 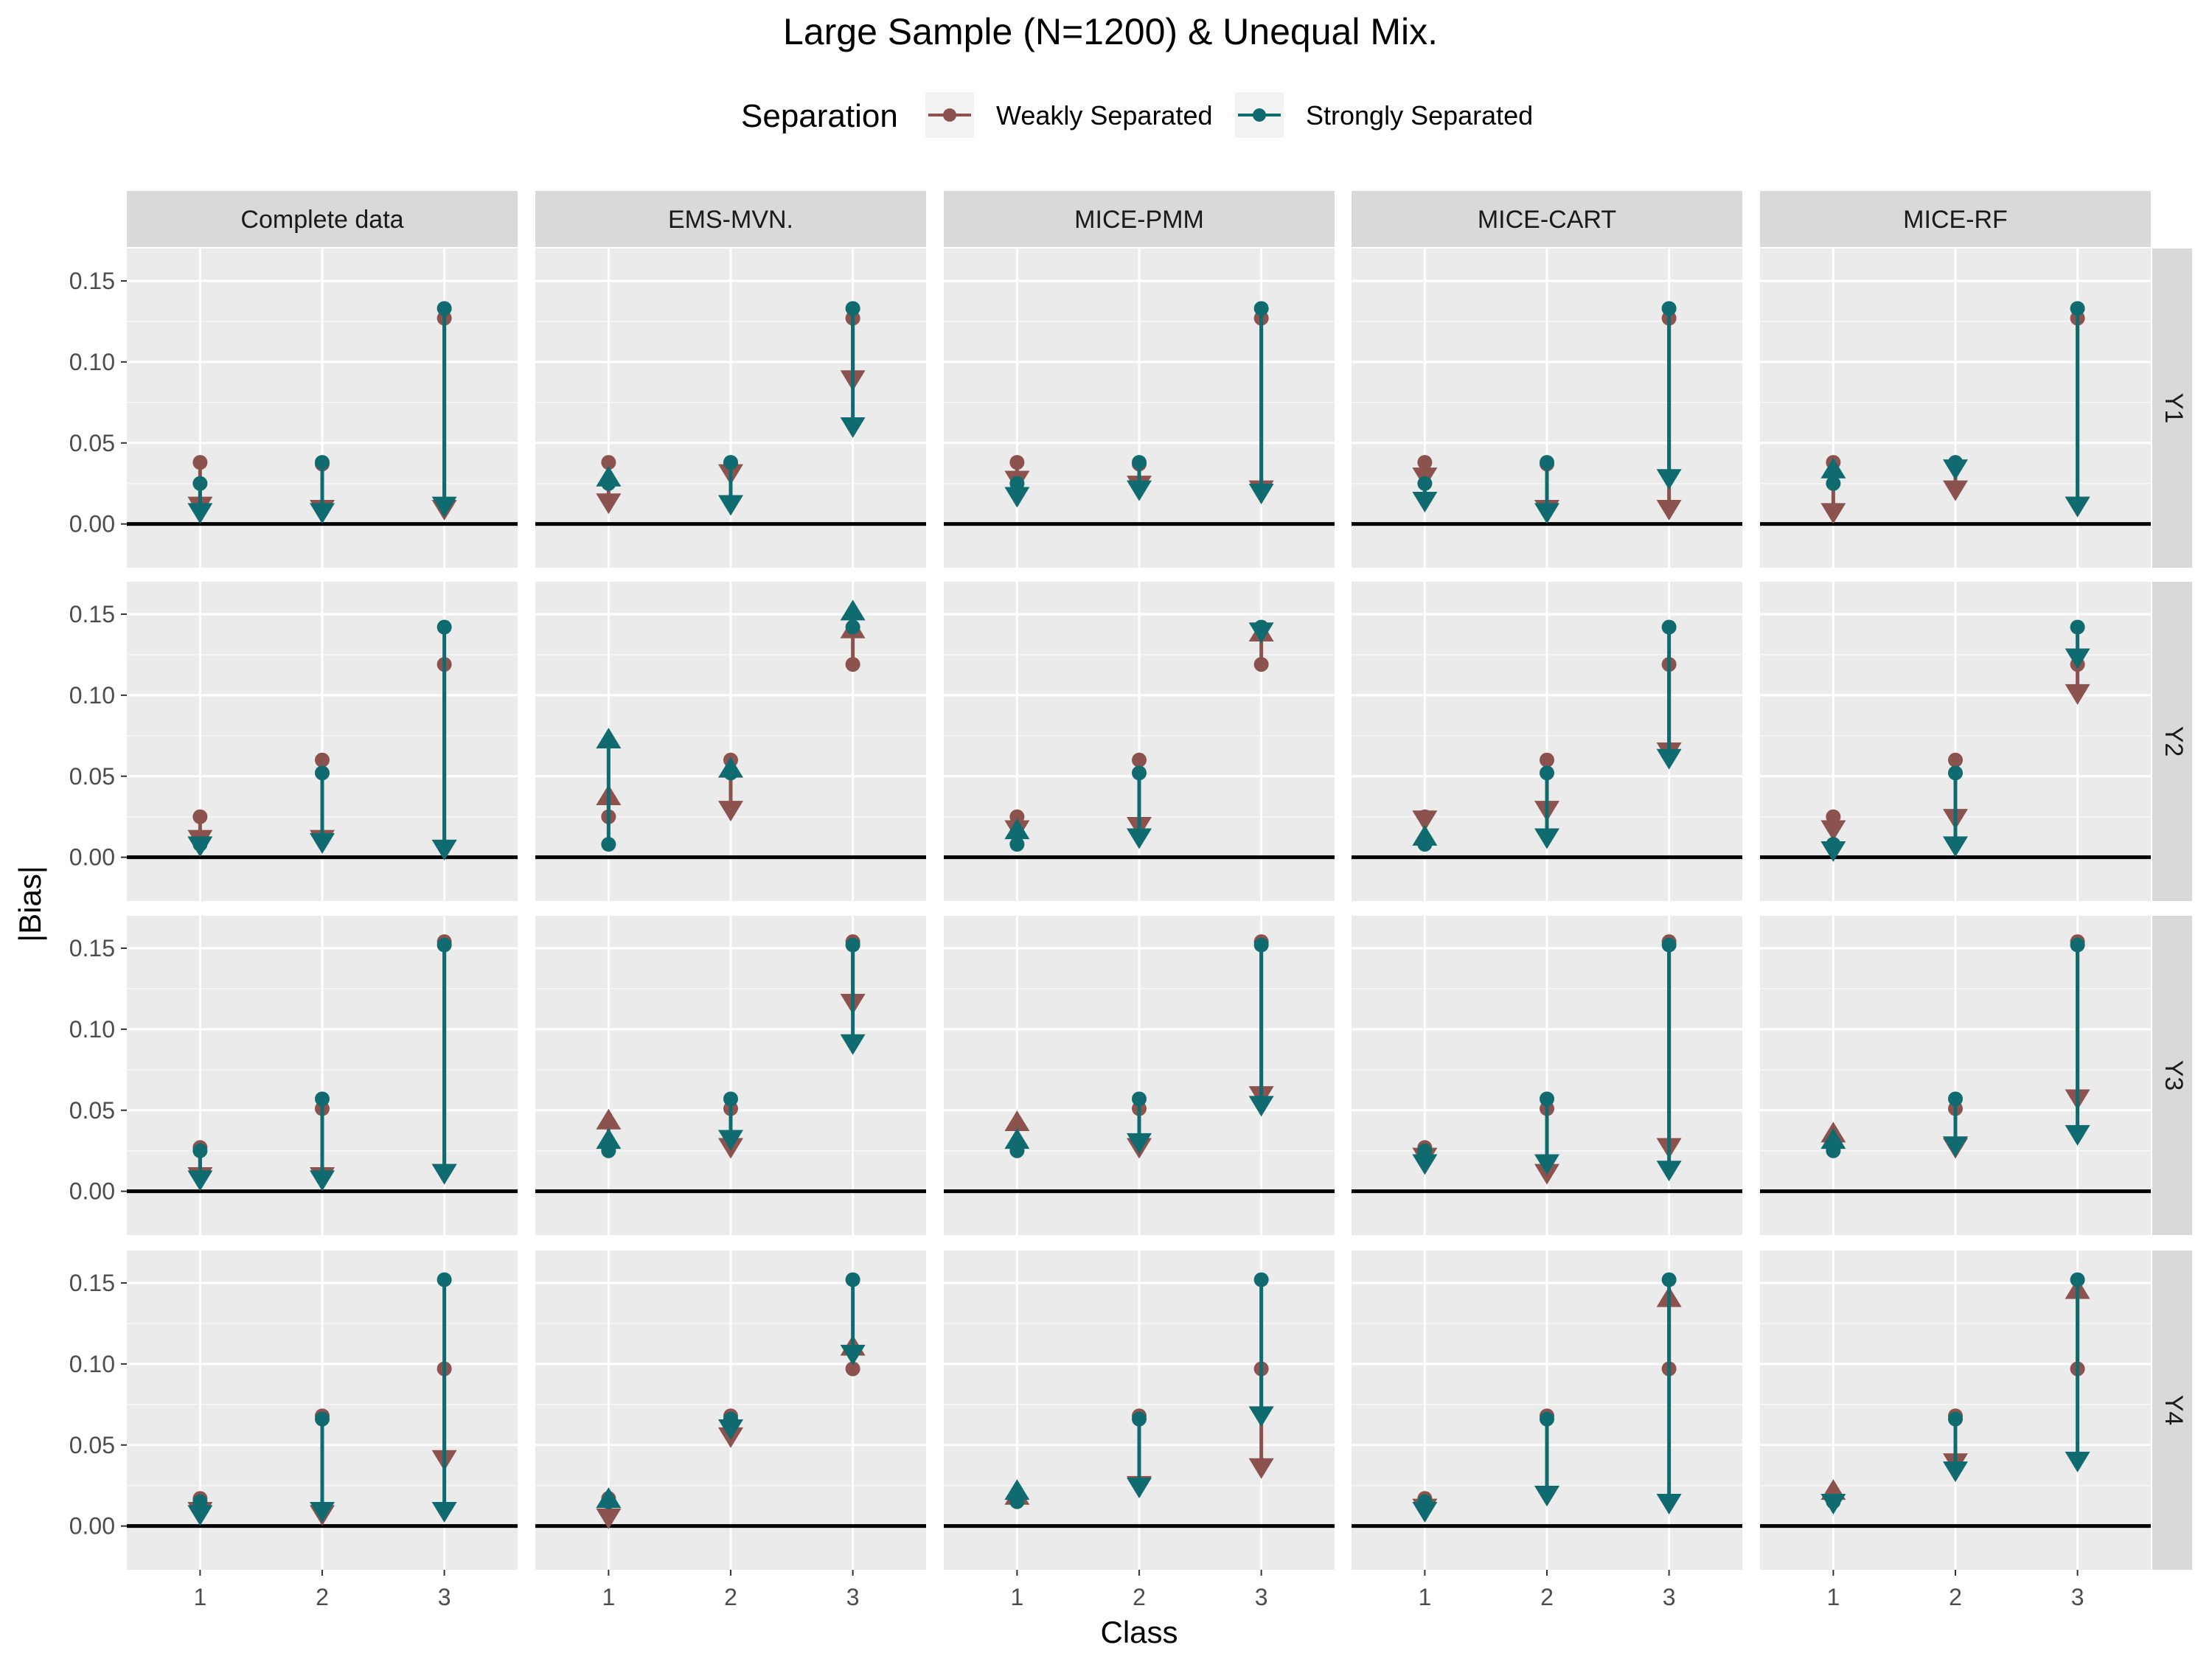 I want to click on legend-key-point-weak, so click(x=949, y=115).